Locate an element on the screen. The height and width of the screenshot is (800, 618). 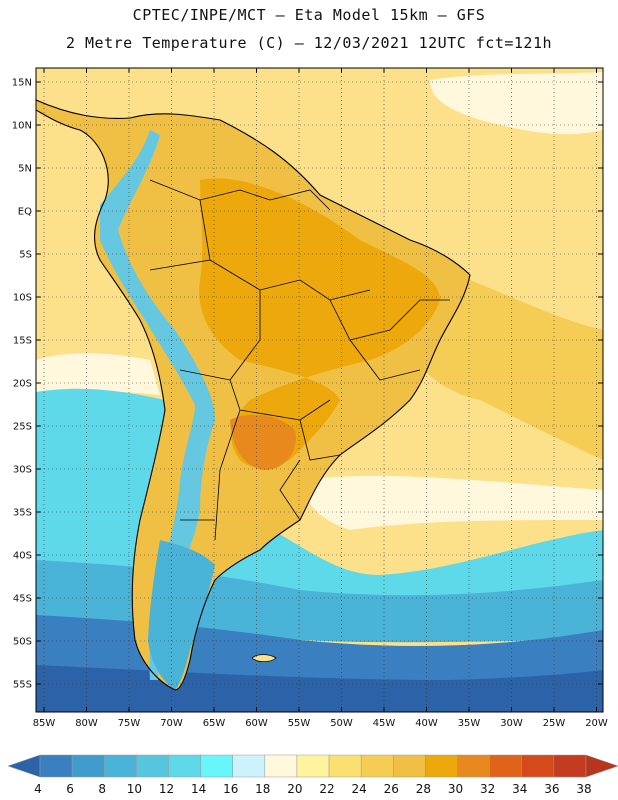
colorbar-label: 20 is located at coordinates (294, 789).